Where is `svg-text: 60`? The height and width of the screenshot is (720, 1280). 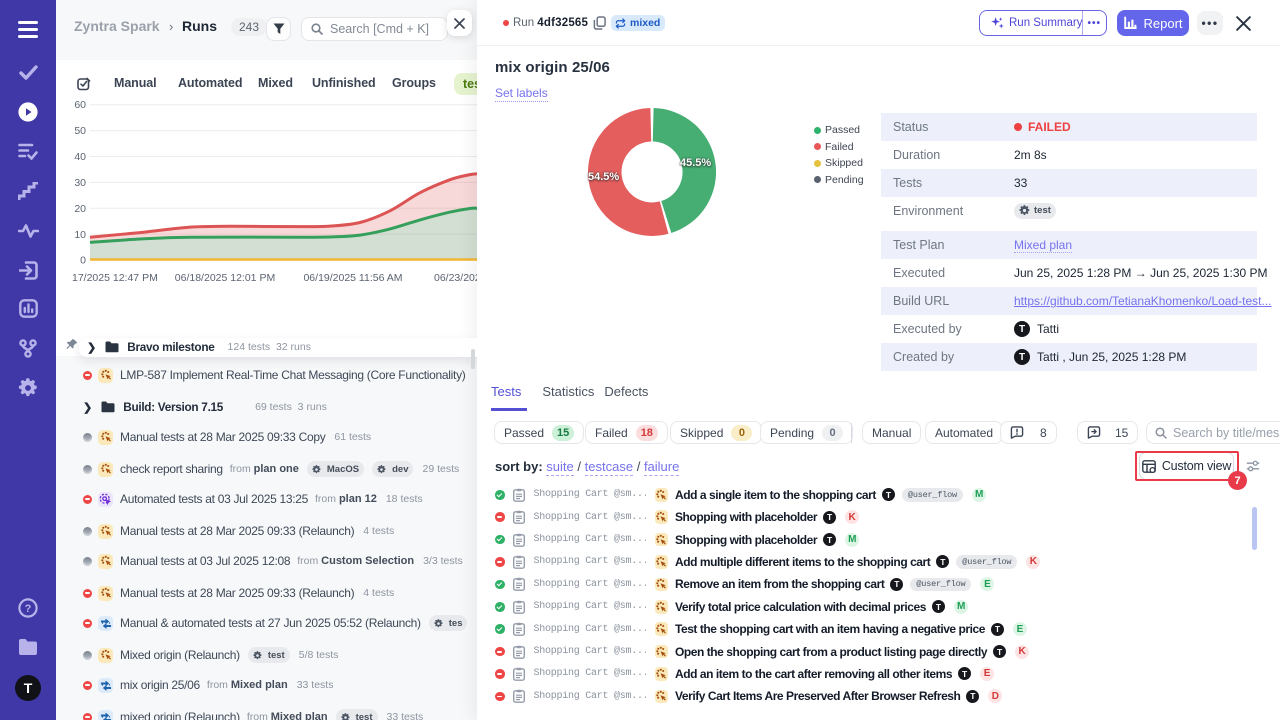 svg-text: 60 is located at coordinates (80, 105).